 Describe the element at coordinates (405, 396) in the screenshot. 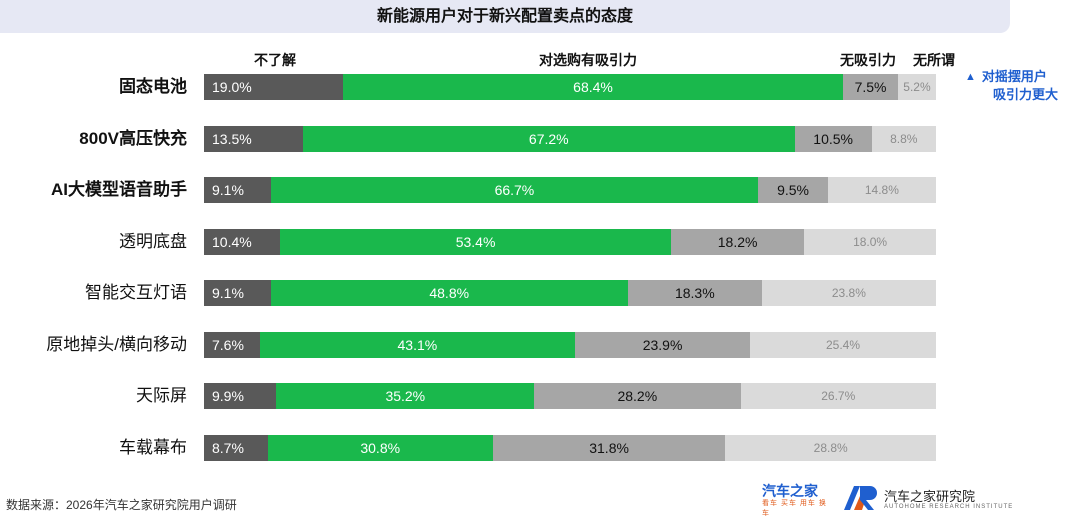

I see `bar-segment-attractive: 35.2%` at that location.